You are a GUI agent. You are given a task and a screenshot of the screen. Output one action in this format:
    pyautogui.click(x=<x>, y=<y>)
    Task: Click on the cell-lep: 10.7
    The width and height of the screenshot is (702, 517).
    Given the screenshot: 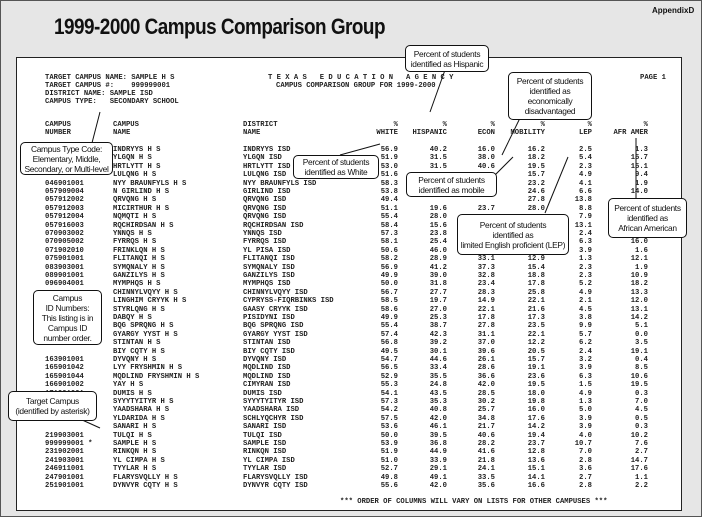 What is the action you would take?
    pyautogui.click(x=583, y=444)
    